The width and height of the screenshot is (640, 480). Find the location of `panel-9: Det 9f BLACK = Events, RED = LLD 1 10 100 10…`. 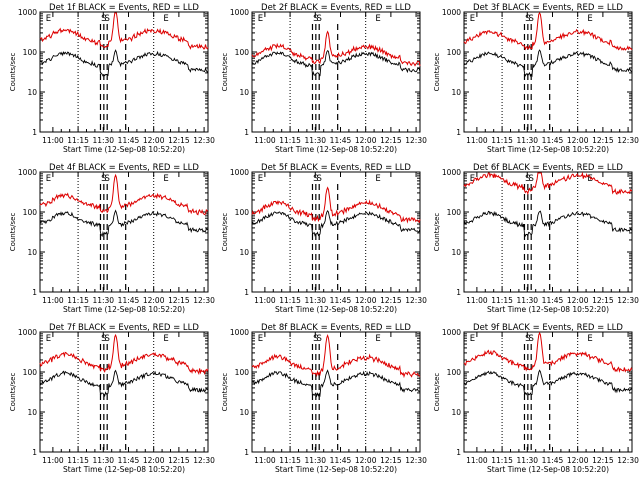

panel-9: Det 9f BLACK = Events, RED = LLD 1 10 100 10… is located at coordinates (536, 398).